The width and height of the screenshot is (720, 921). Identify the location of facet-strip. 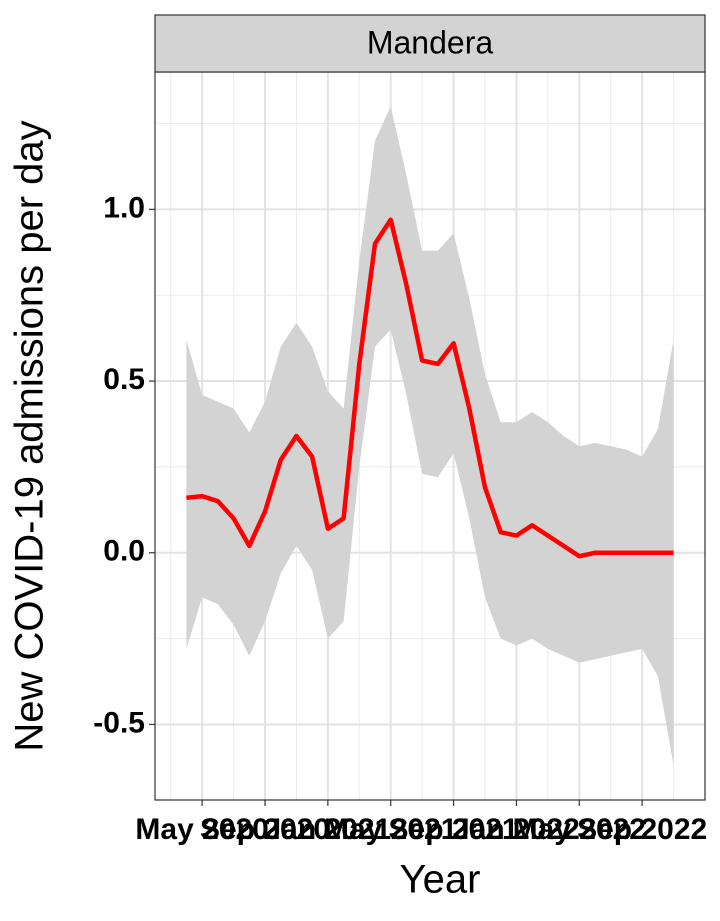
(430, 43).